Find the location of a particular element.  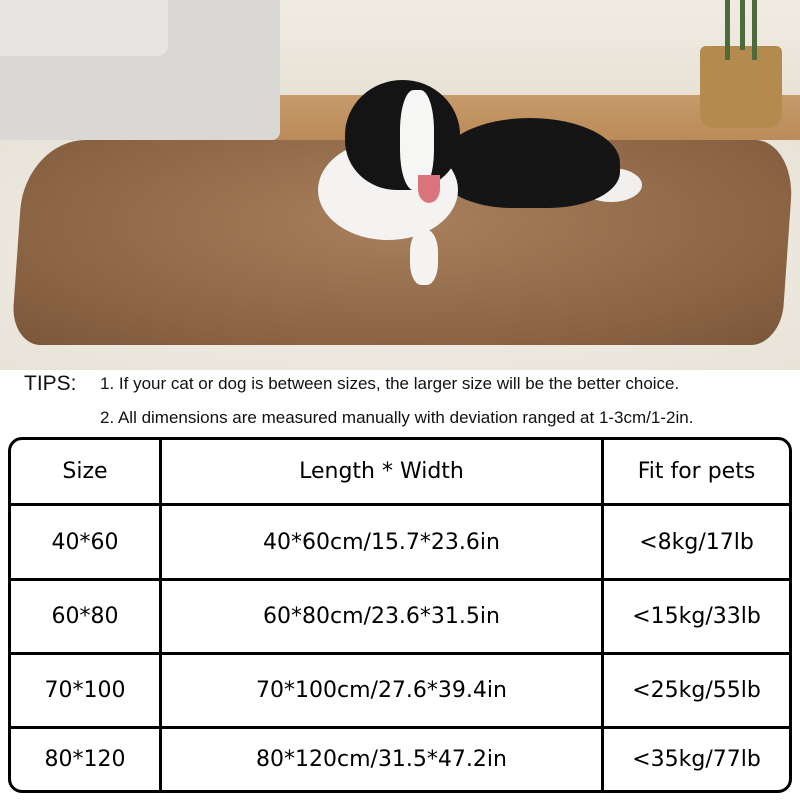

sofa-cushion is located at coordinates (84, 28).